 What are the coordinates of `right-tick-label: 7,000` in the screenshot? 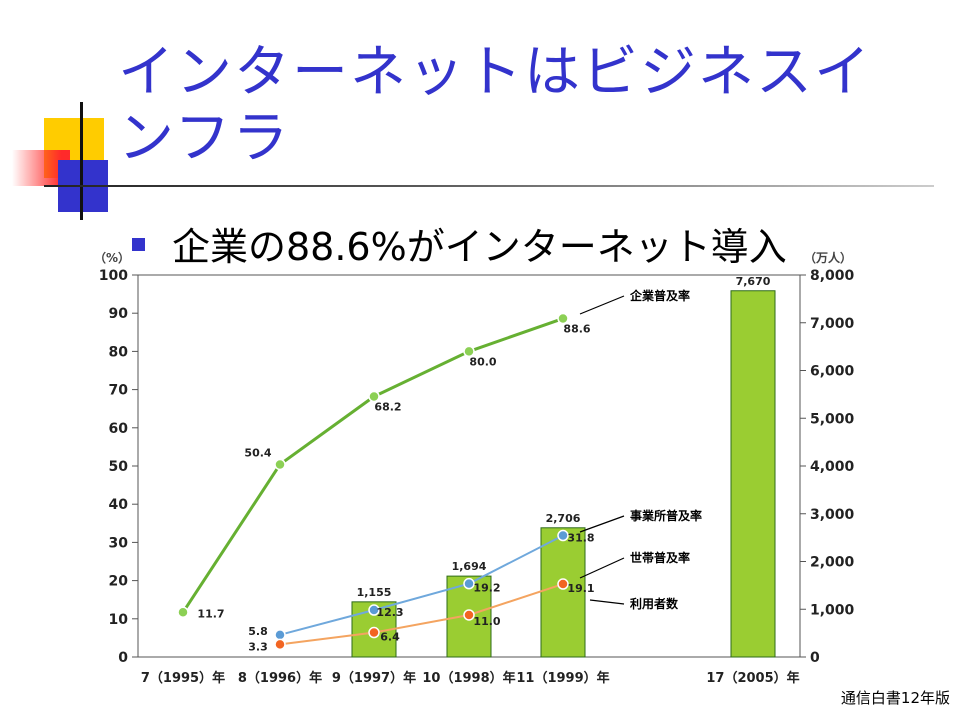 It's located at (832, 324).